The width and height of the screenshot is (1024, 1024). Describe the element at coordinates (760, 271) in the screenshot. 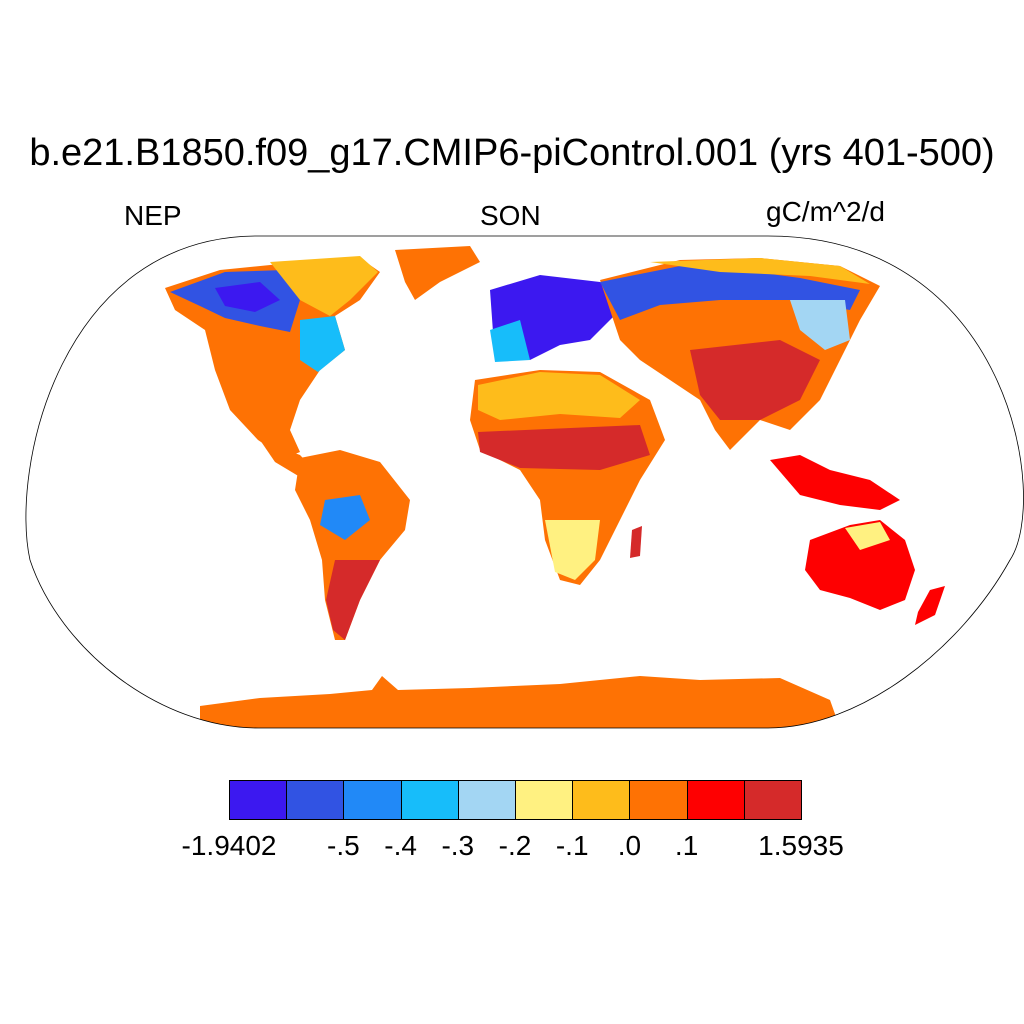

I see `asia-tundra` at that location.